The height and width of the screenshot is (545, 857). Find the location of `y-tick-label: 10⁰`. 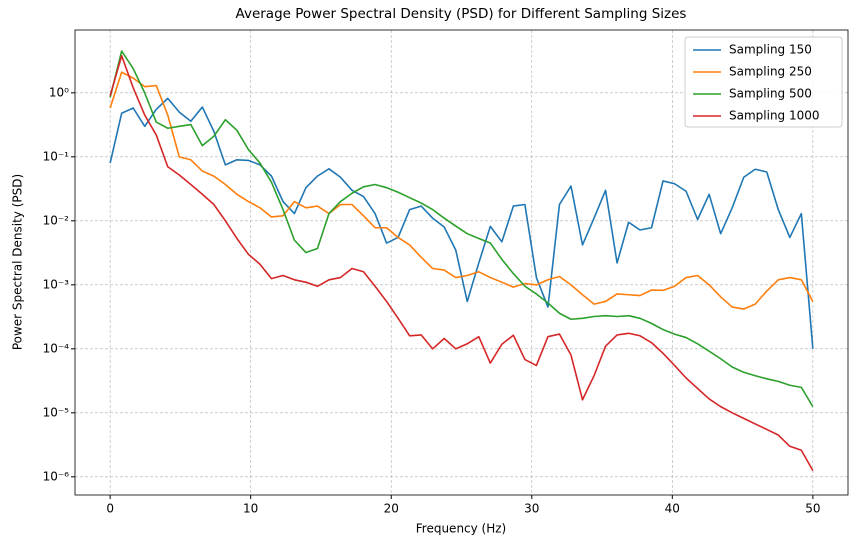

y-tick-label: 10⁰ is located at coordinates (59, 92).